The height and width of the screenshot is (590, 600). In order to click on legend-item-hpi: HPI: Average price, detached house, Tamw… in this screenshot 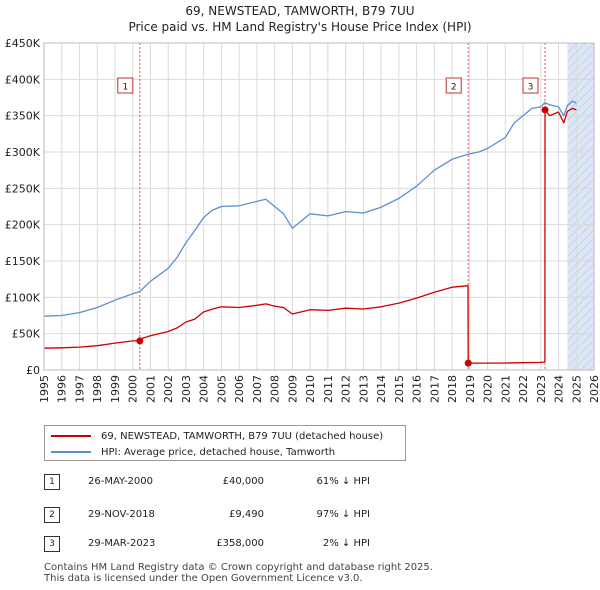, I will do `click(193, 452)`.